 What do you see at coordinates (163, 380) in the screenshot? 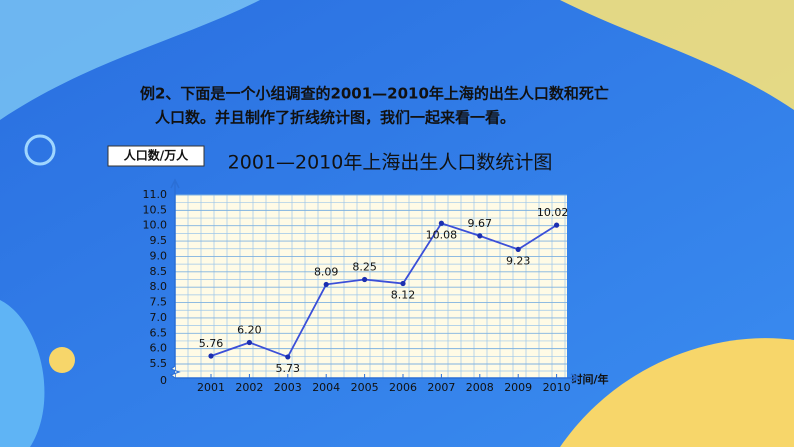
I see `y-origin-label: 0` at bounding box center [163, 380].